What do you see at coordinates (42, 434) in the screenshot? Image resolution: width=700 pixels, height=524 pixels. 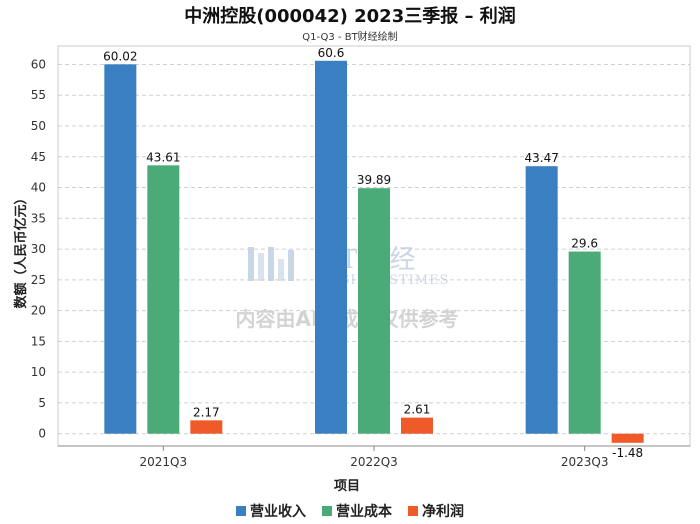 I see `y-tick-label: 0` at bounding box center [42, 434].